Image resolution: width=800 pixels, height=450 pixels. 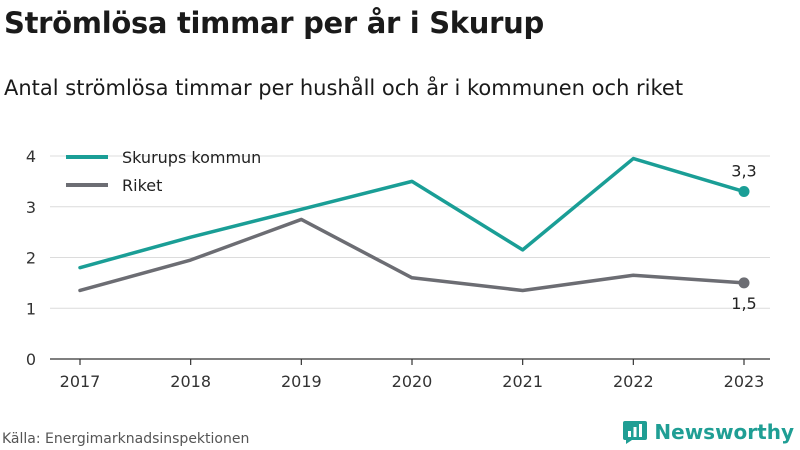 I want to click on y-tick-label: 0, so click(x=31, y=359).